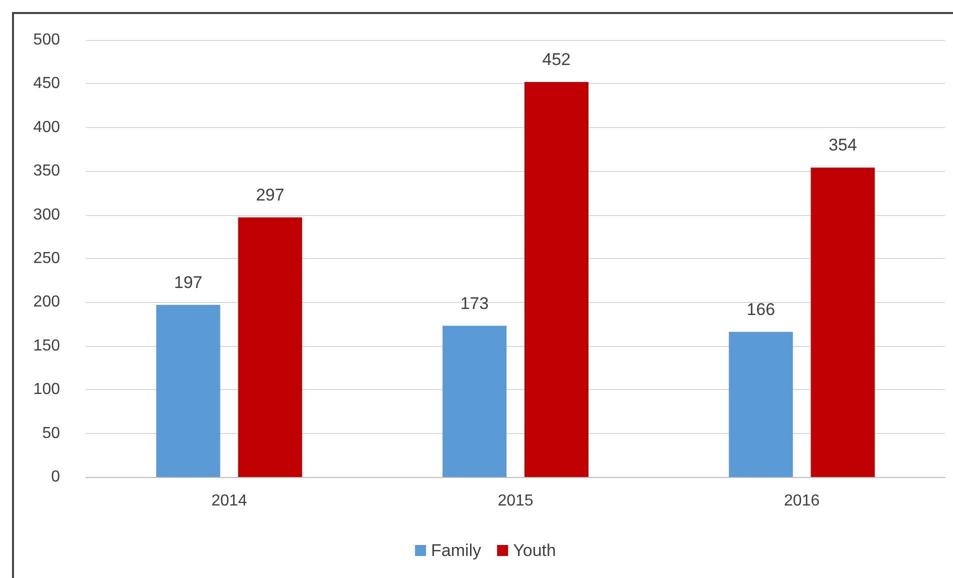 The width and height of the screenshot is (953, 578). I want to click on data-label: 197, so click(188, 282).